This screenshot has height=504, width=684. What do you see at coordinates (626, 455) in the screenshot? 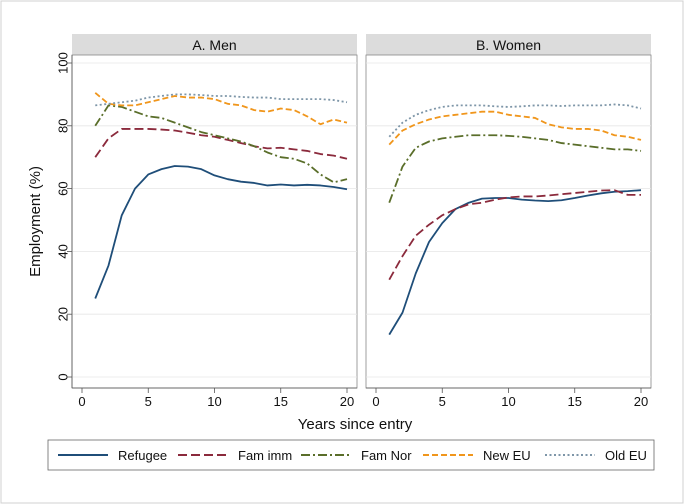
I see `legend-label-old-eu: Old EU` at bounding box center [626, 455].